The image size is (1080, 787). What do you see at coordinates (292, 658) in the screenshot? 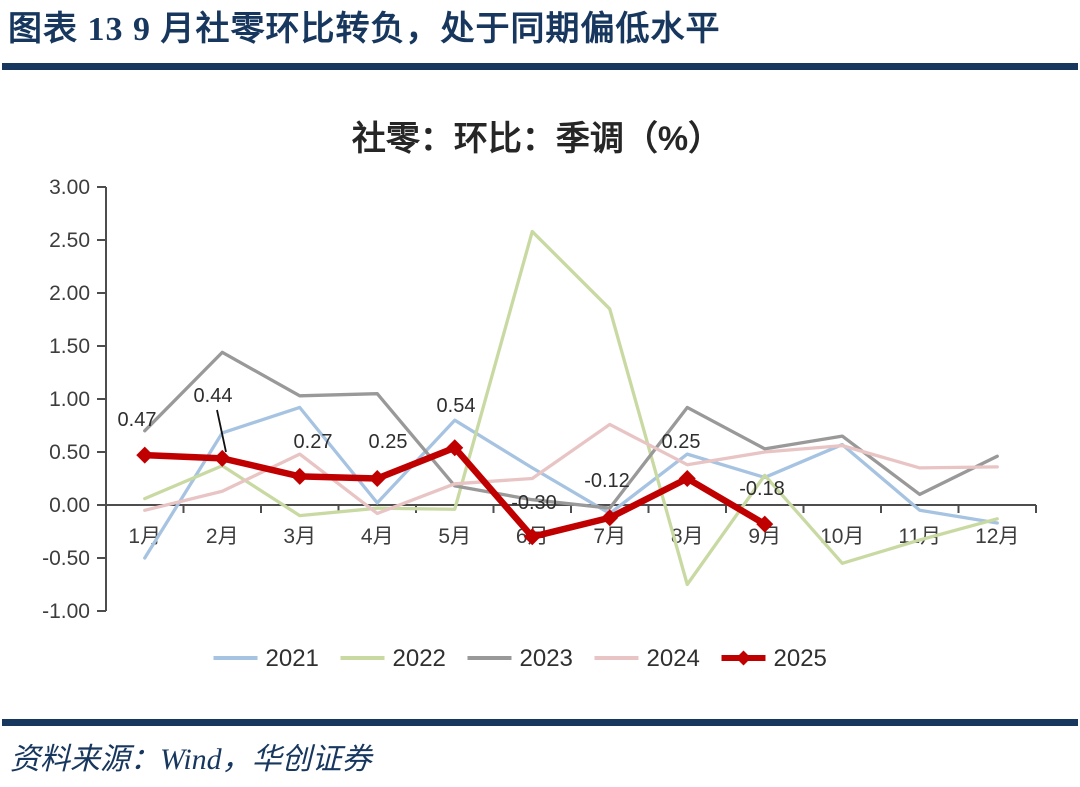
I see `legend-label-2021: 2021` at bounding box center [292, 658].